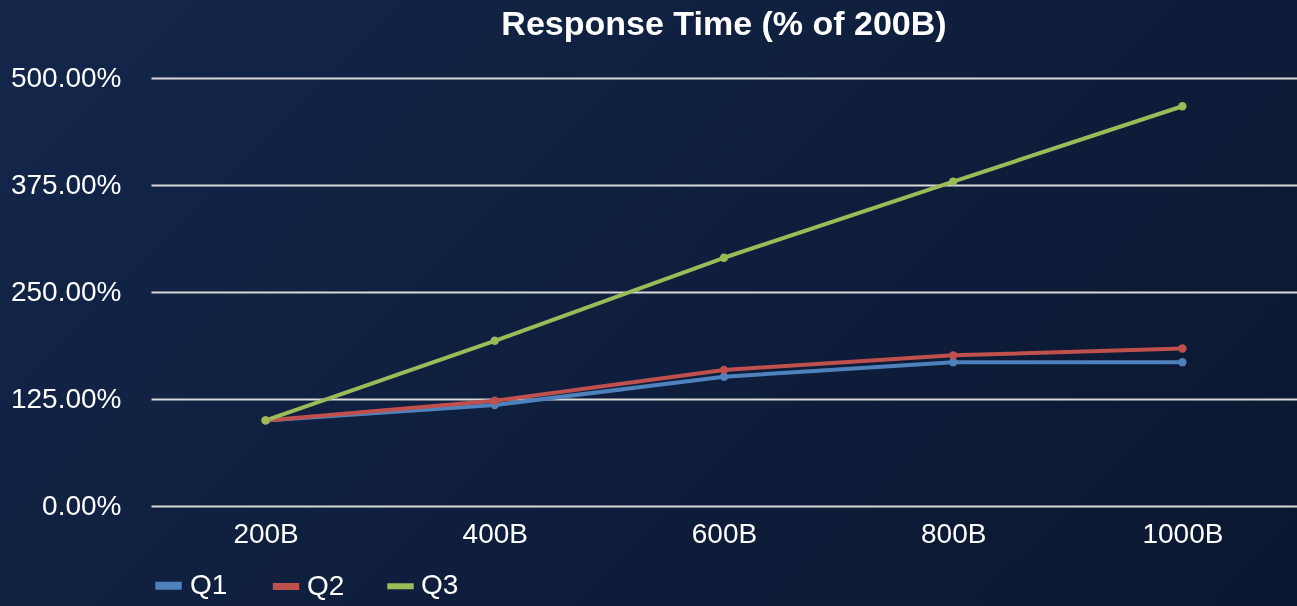 The width and height of the screenshot is (1297, 606). I want to click on y-tick-label: 0.00%, so click(82, 505).